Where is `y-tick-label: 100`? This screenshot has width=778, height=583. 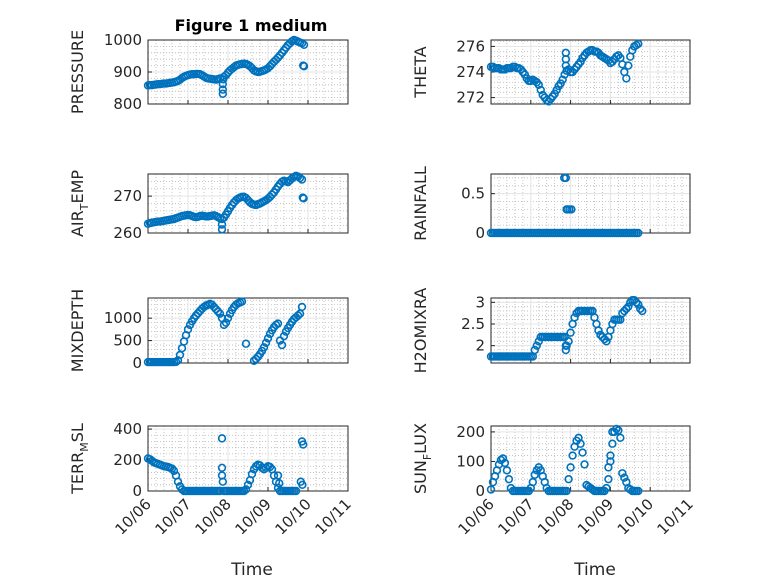
y-tick-label: 100 is located at coordinates (470, 461).